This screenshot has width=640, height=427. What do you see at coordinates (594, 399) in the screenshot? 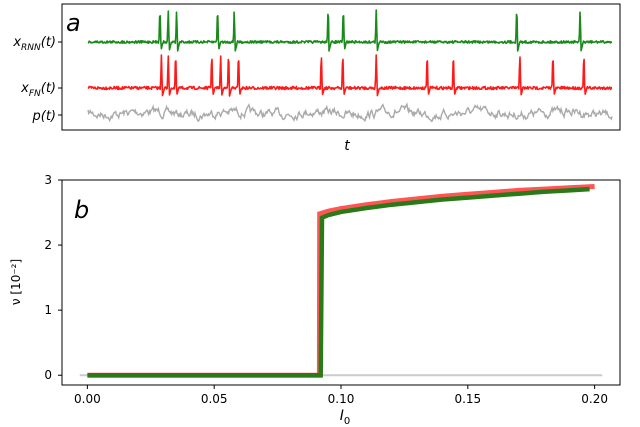
I see `x-tick-label: 0.20` at bounding box center [594, 399].